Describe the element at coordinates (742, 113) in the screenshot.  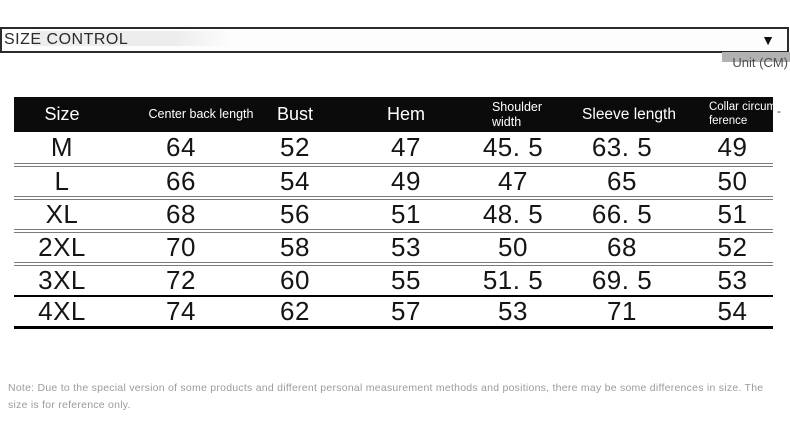
I see `header-label: Collar circum ference` at that location.